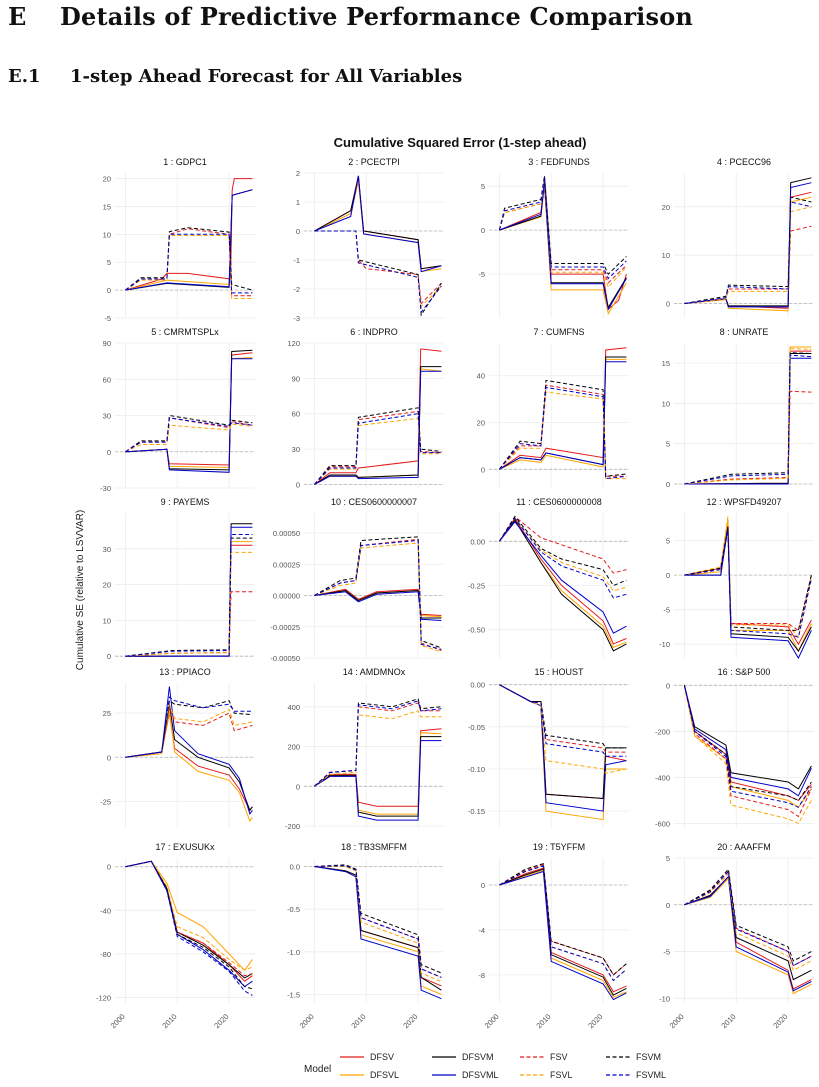  I want to click on panel-title: 18 : TB3SMFFM, so click(374, 847).